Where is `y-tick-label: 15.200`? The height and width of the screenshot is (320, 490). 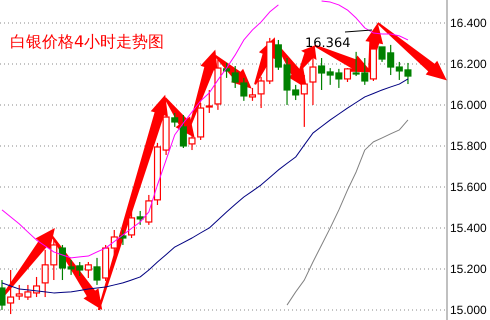 y-tick-label: 15.200 is located at coordinates (469, 269).